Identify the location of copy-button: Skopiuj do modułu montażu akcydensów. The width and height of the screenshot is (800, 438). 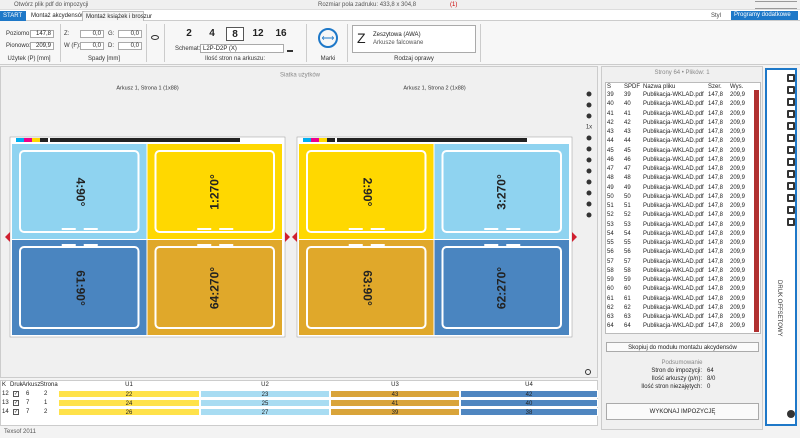
(682, 347).